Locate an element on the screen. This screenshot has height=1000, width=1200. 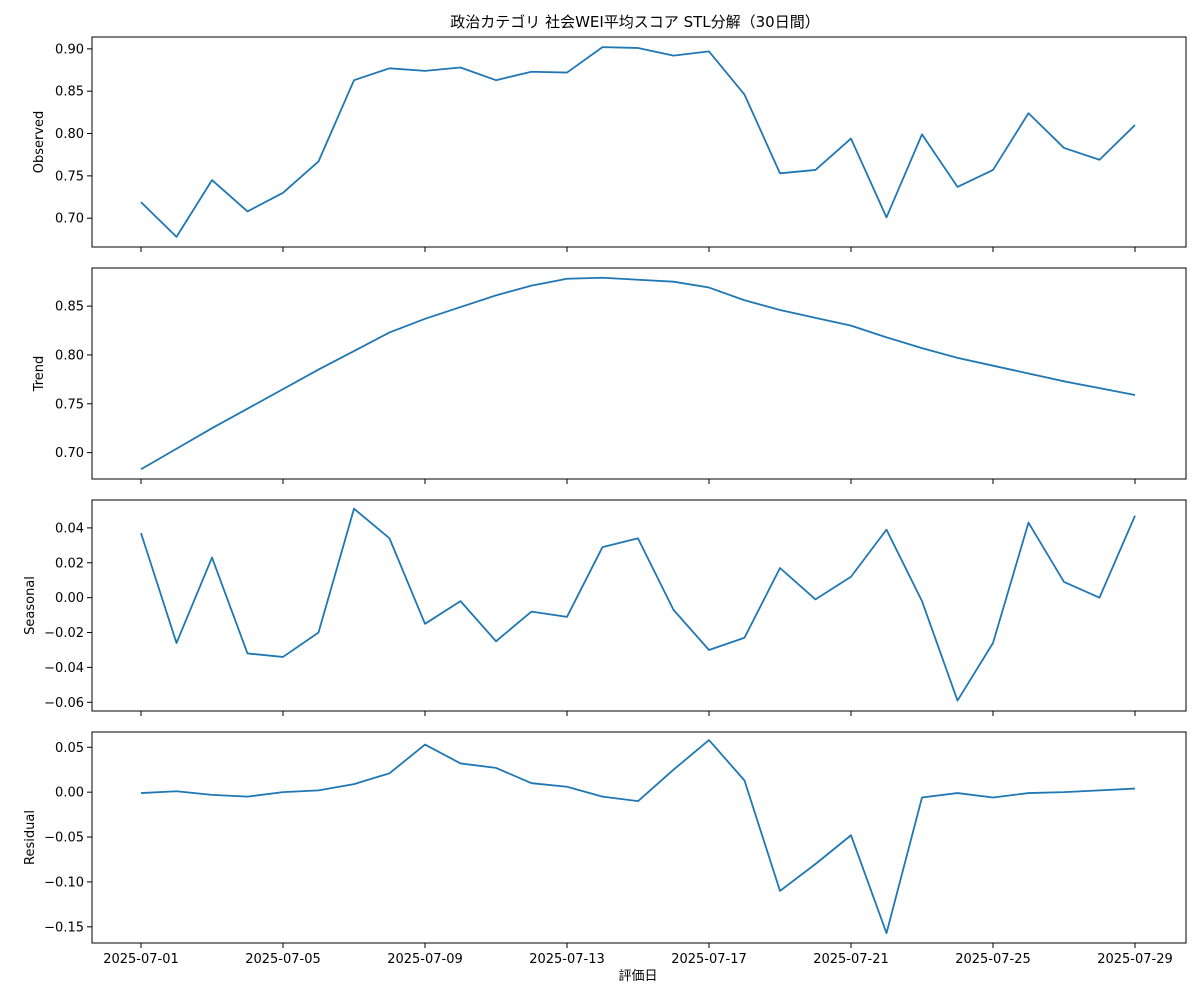
y-axis-label: Residual is located at coordinates (30, 837).